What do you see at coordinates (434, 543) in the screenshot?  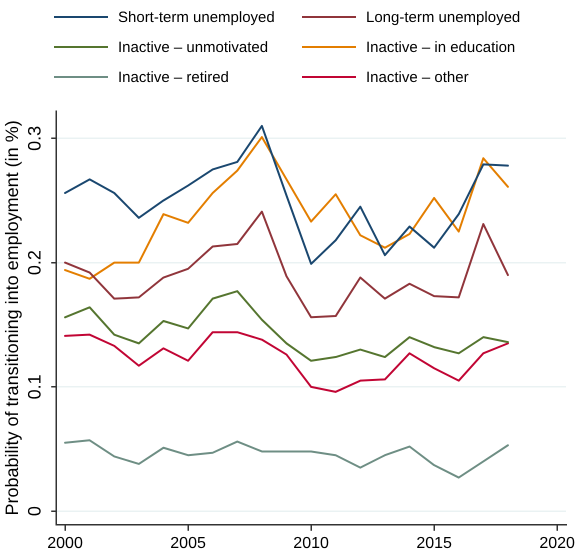 I see `x-tick-label: 2015` at bounding box center [434, 543].